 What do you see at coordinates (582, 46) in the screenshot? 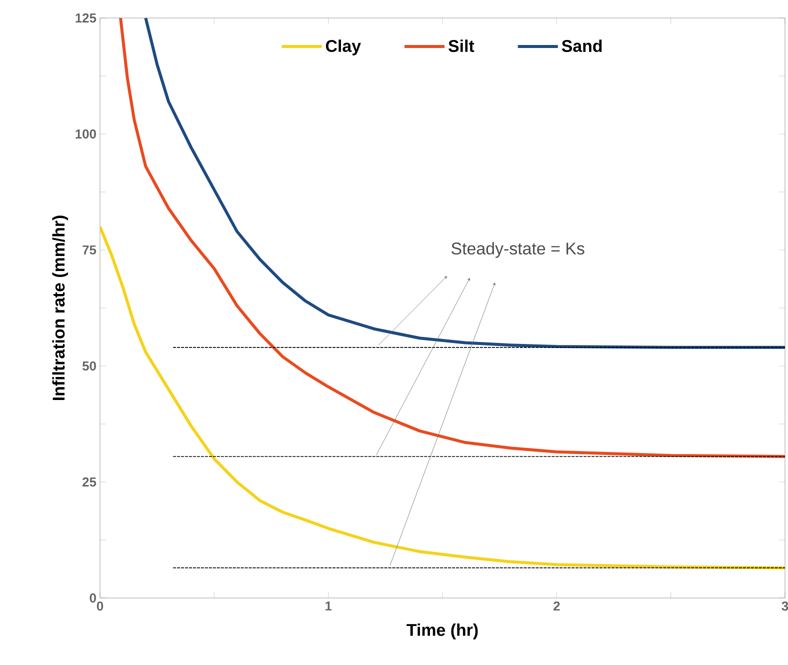
I see `legend-label: Sand` at bounding box center [582, 46].